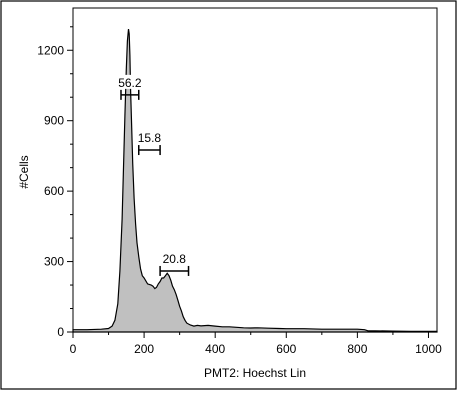 Image resolution: width=457 pixels, height=395 pixels. What do you see at coordinates (215, 349) in the screenshot?
I see `x-tick-label: 400` at bounding box center [215, 349].